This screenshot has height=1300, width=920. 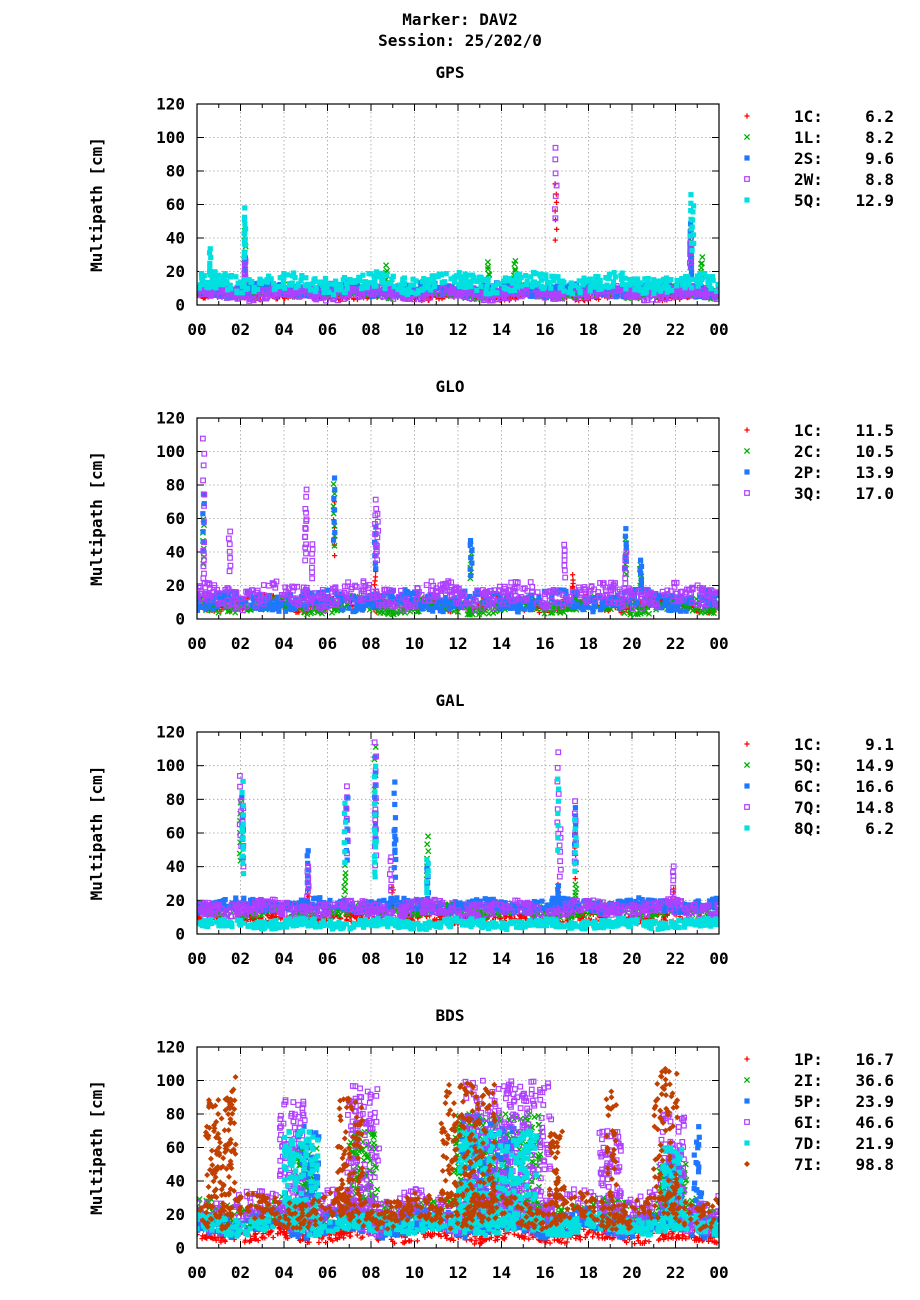 I want to click on legend-label: 1C:, so click(x=808, y=116).